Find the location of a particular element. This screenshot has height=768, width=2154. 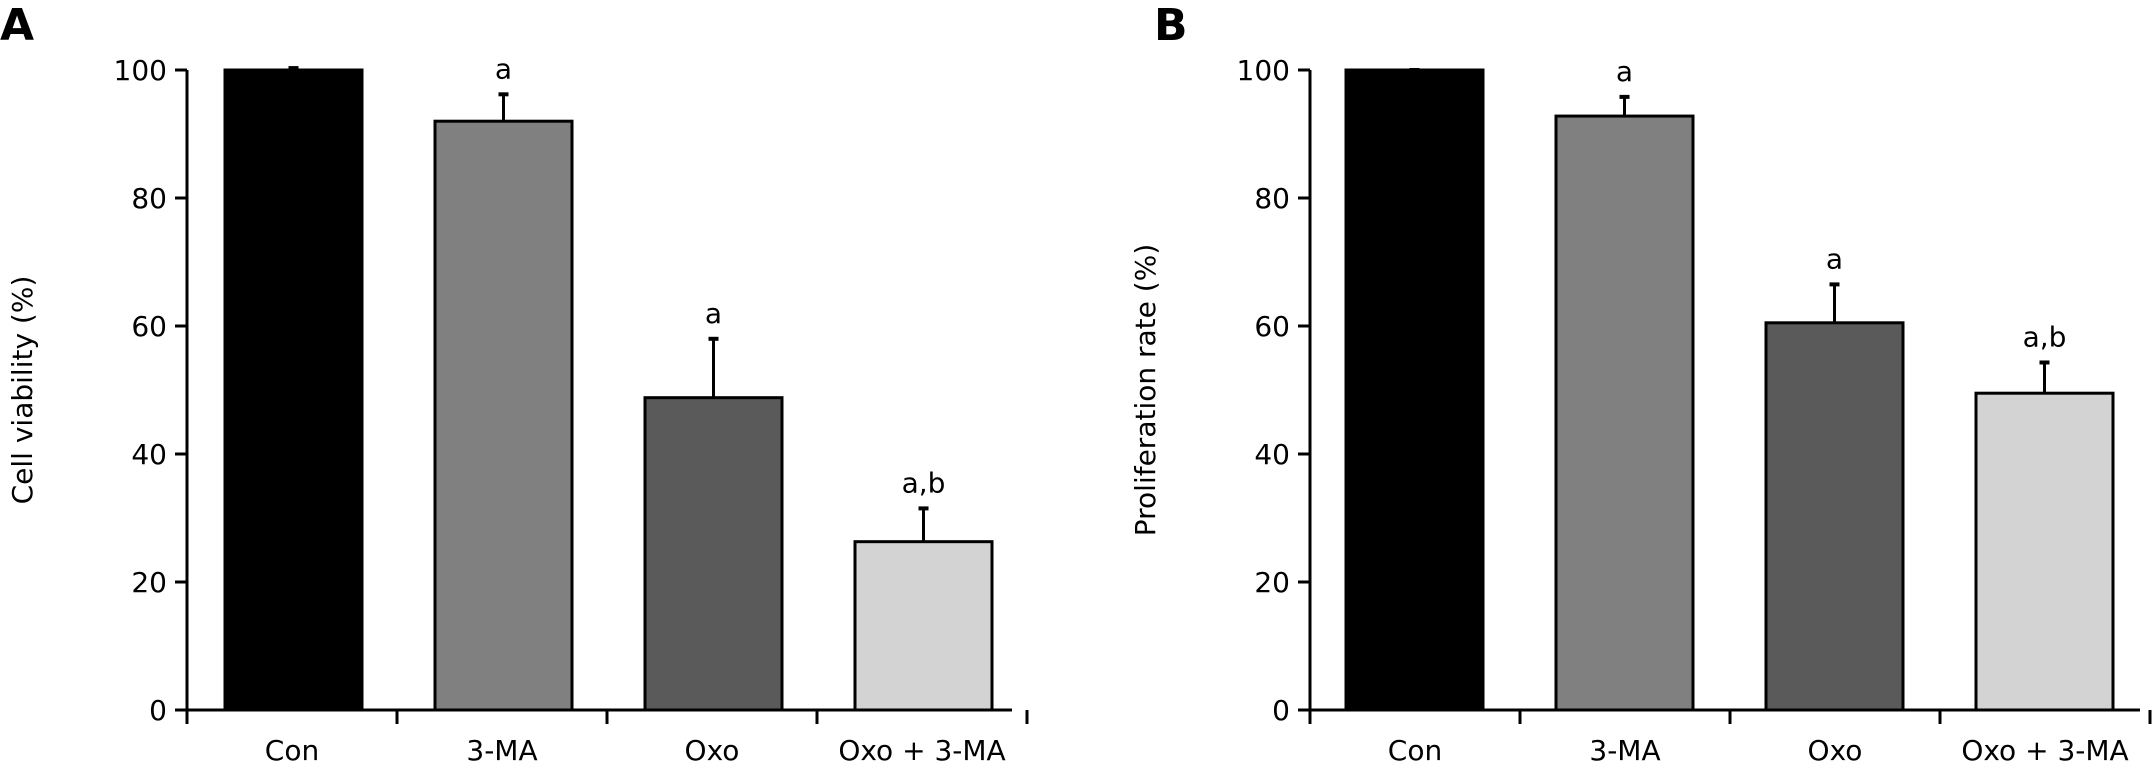

panel-label: B is located at coordinates (1171, 25).